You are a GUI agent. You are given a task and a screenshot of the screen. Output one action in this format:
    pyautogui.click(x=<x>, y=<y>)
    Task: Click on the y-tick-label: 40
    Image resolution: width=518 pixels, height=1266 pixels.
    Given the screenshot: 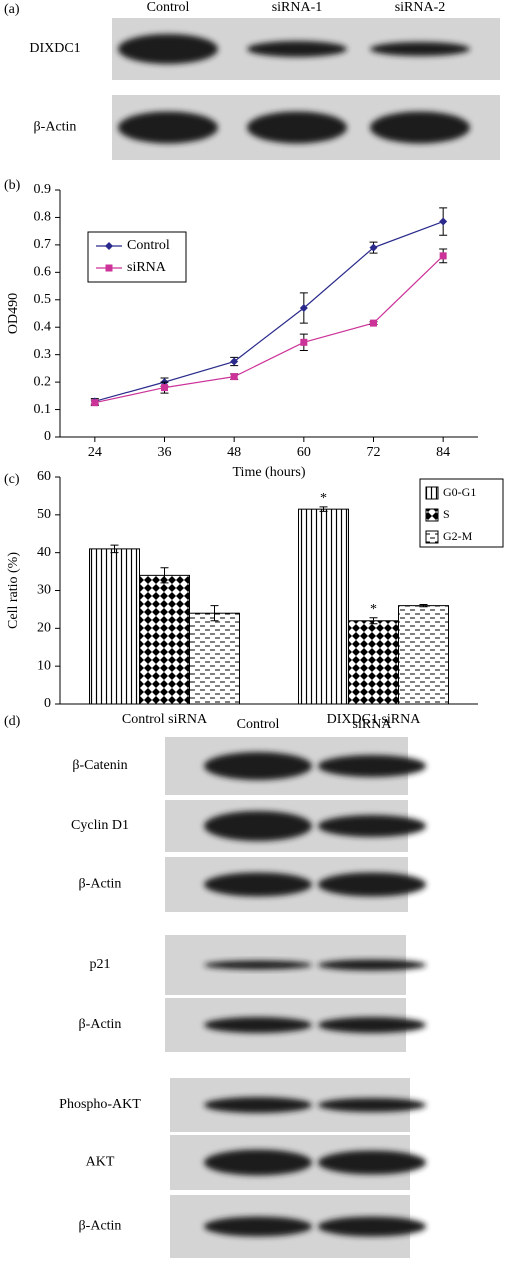 What is the action you would take?
    pyautogui.click(x=44, y=552)
    